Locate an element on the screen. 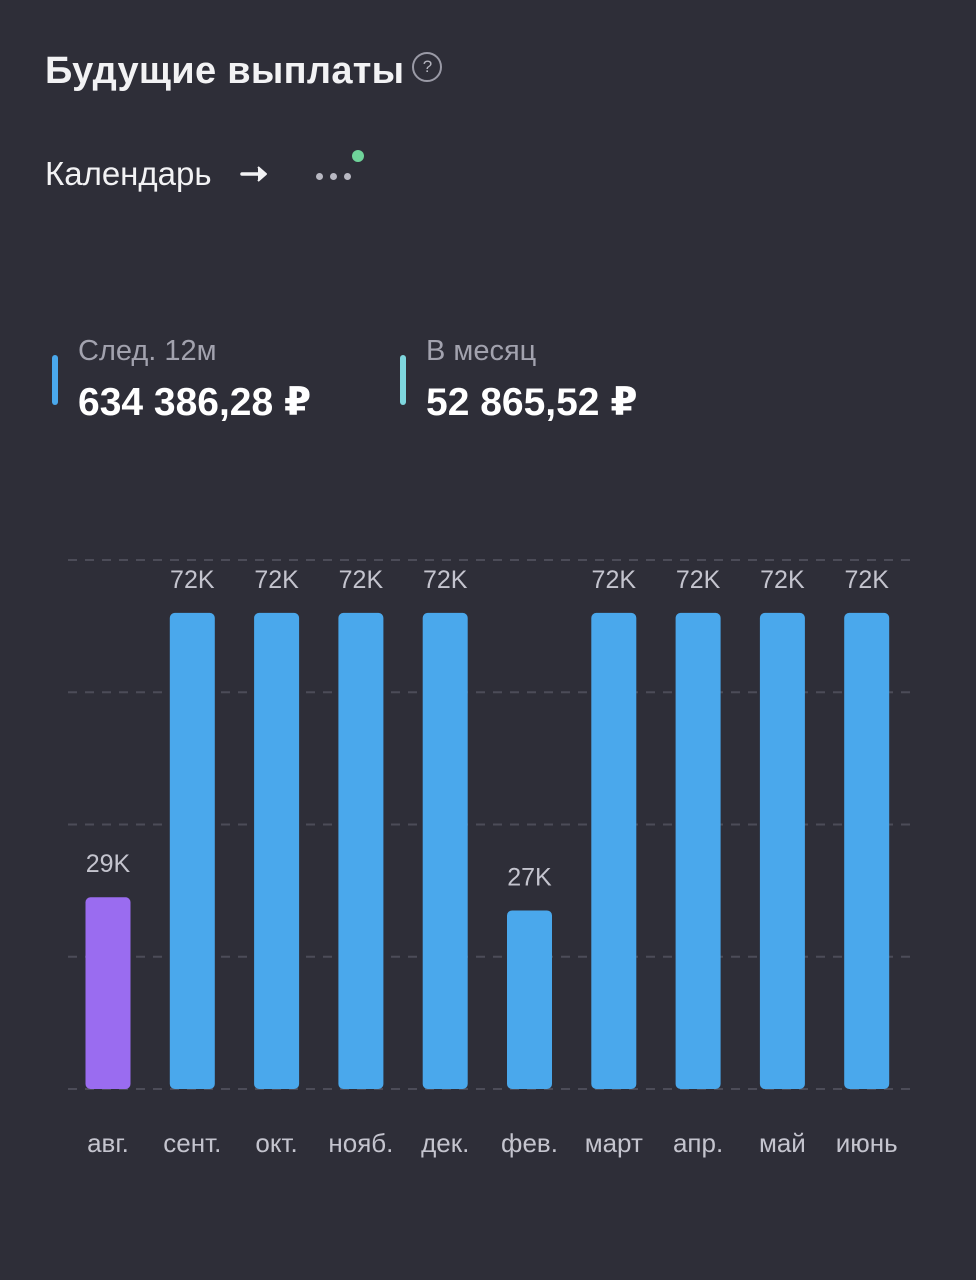 The width and height of the screenshot is (976, 1280). title-row: Будущие выплаты ? is located at coordinates (244, 71).